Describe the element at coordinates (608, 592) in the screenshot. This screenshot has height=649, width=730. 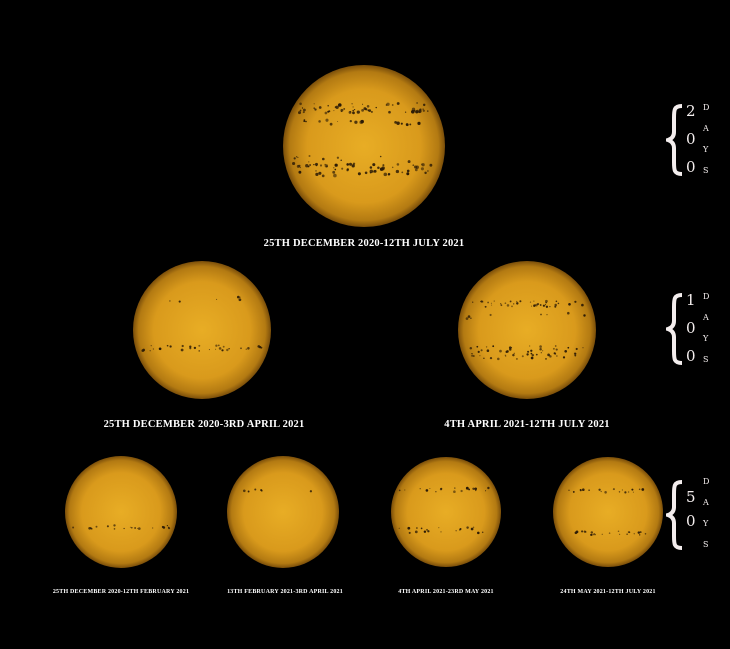
I see `sun-label-50-days-4: 24TH MAY 2021-12TH JULY 2021` at that location.